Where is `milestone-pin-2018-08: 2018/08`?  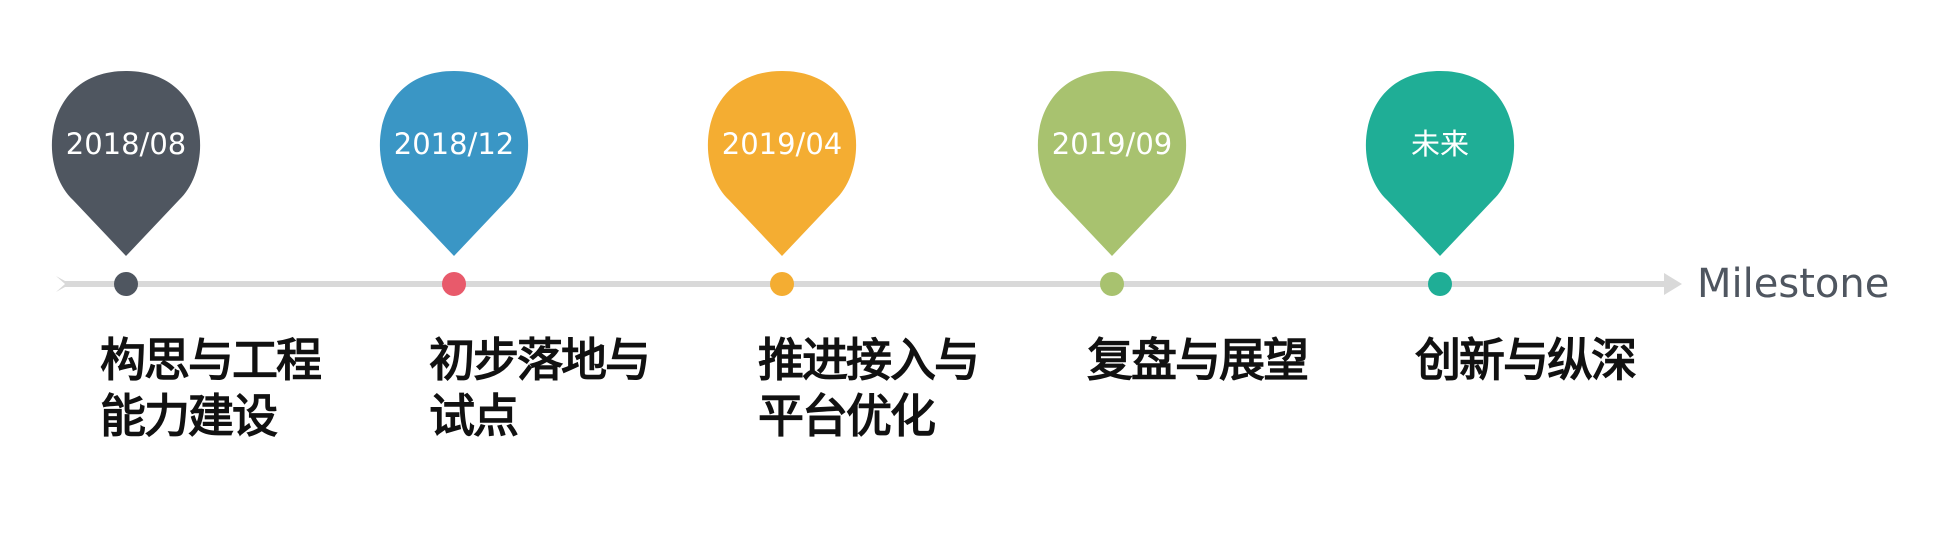
milestone-pin-2018-08: 2018/08 is located at coordinates (126, 183).